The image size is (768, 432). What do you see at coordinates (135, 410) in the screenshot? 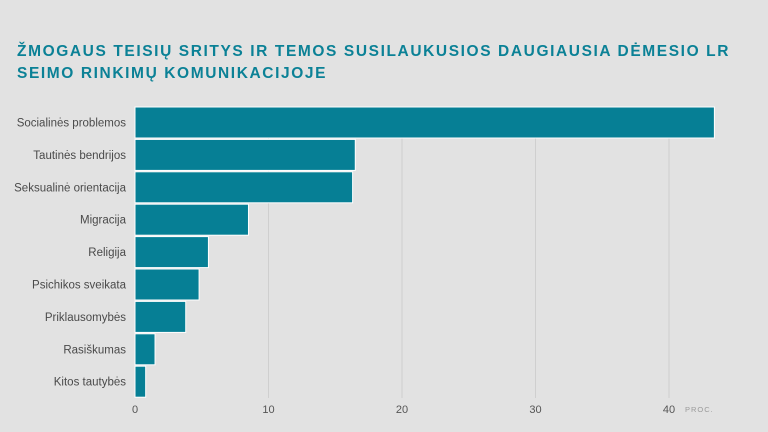
I see `x-tick-label: 0` at bounding box center [135, 410].